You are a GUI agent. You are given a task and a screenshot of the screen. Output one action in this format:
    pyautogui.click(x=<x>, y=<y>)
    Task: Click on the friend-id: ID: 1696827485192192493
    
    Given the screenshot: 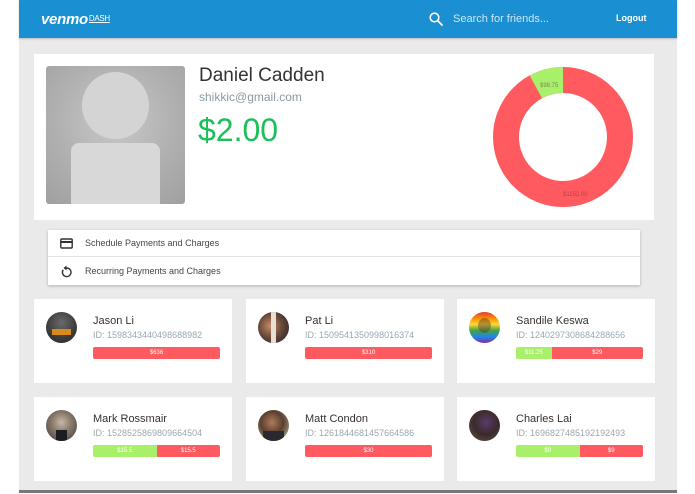 What is the action you would take?
    pyautogui.click(x=571, y=433)
    